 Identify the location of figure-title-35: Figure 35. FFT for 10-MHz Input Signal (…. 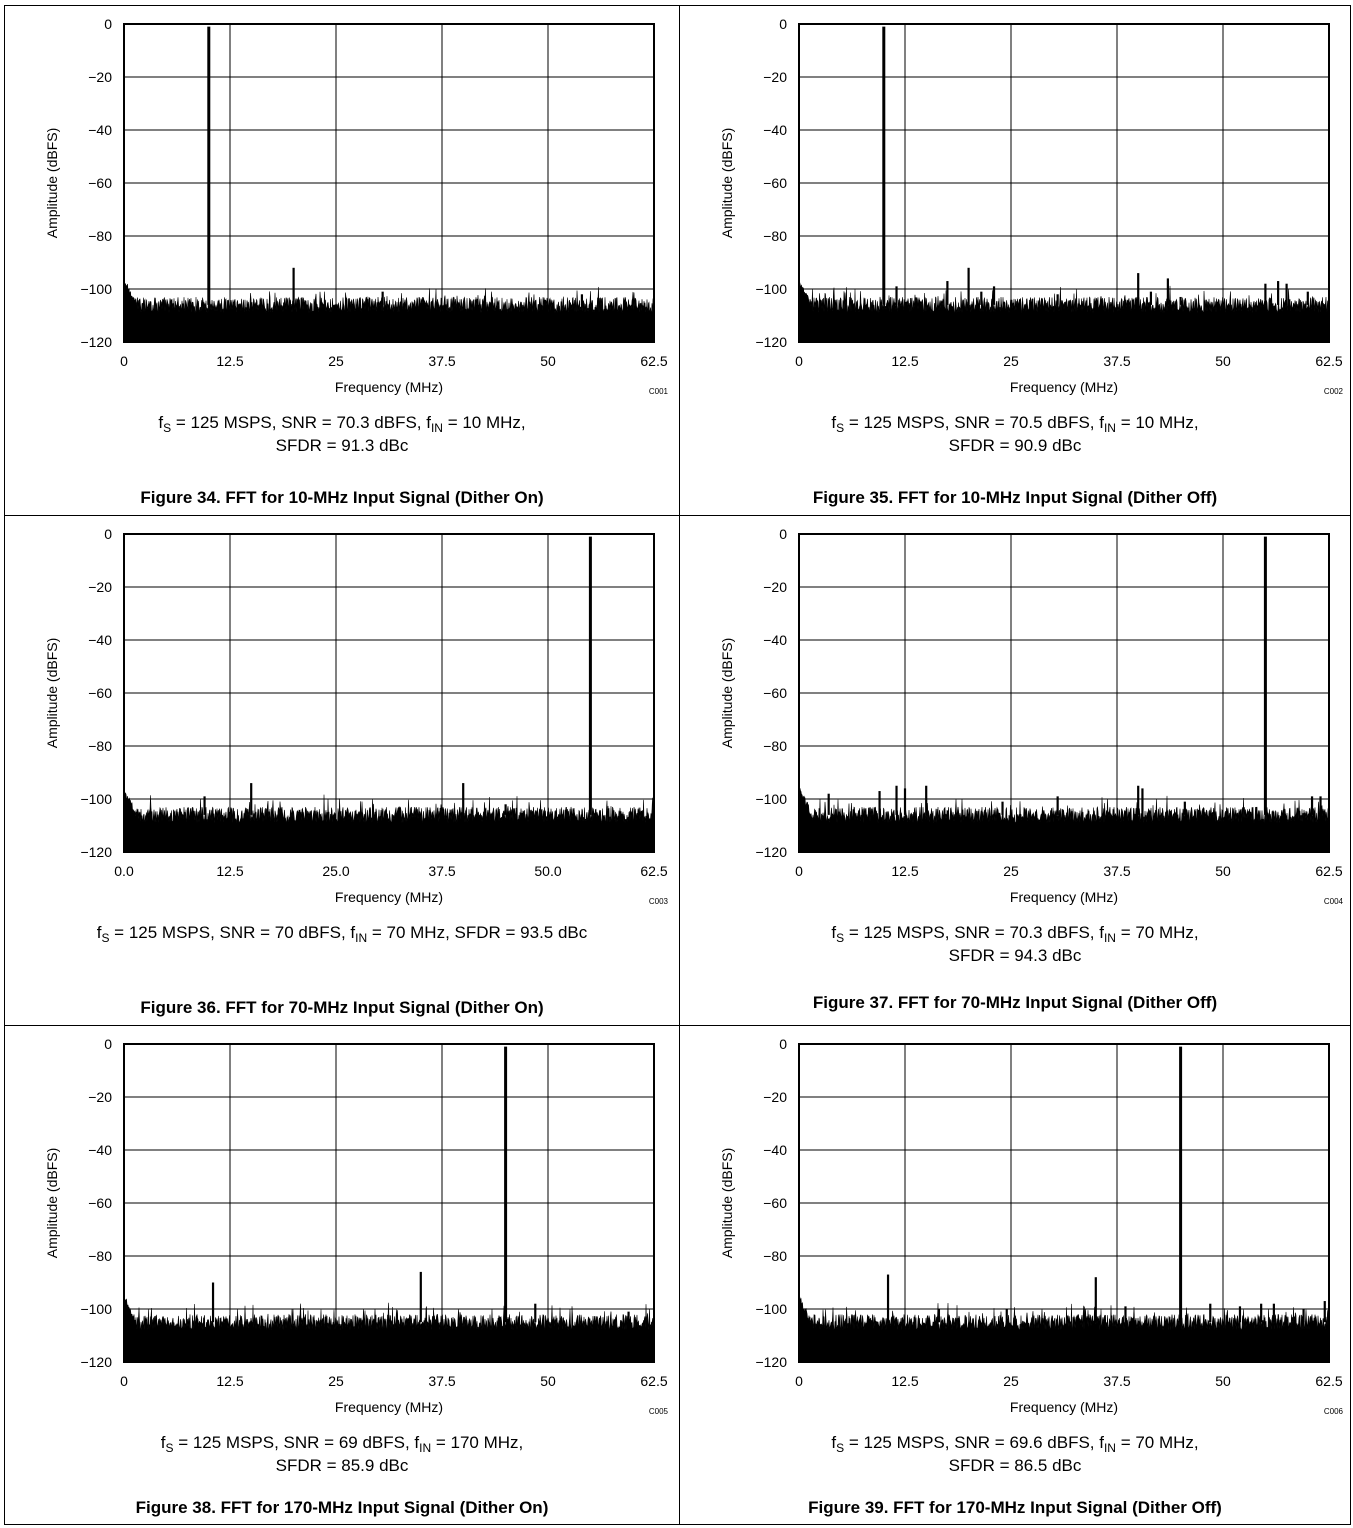
(1015, 497).